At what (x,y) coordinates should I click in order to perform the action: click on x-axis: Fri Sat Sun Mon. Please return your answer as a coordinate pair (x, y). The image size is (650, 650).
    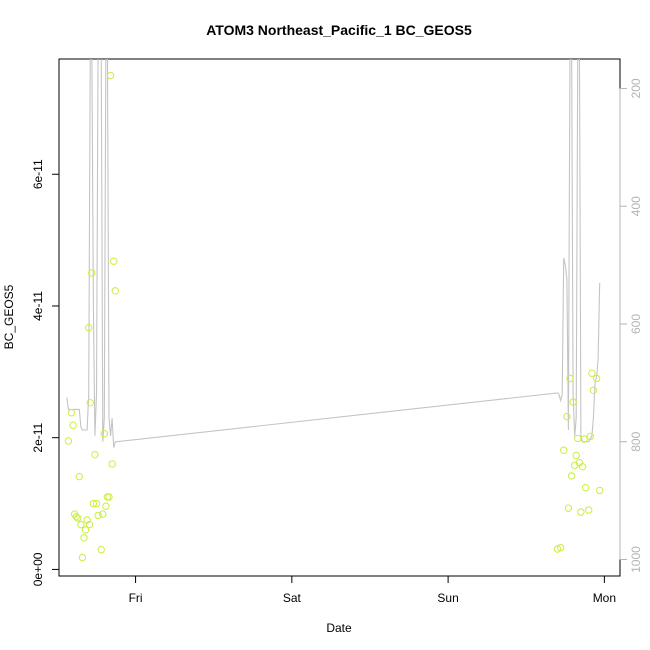
    Looking at the image, I should click on (372, 590).